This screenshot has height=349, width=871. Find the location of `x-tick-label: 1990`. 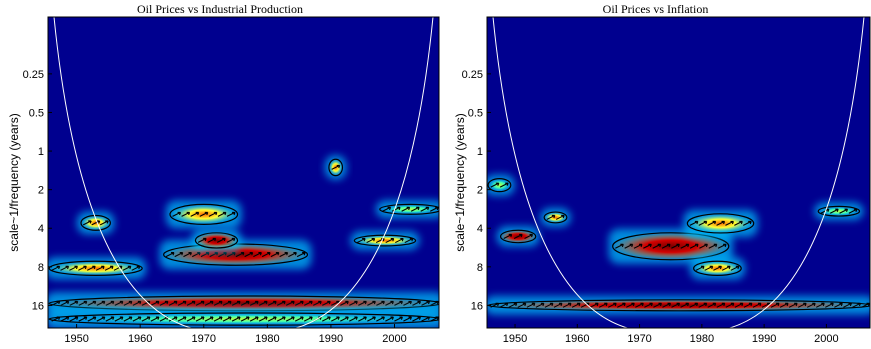

x-tick-label: 1990 is located at coordinates (331, 339).